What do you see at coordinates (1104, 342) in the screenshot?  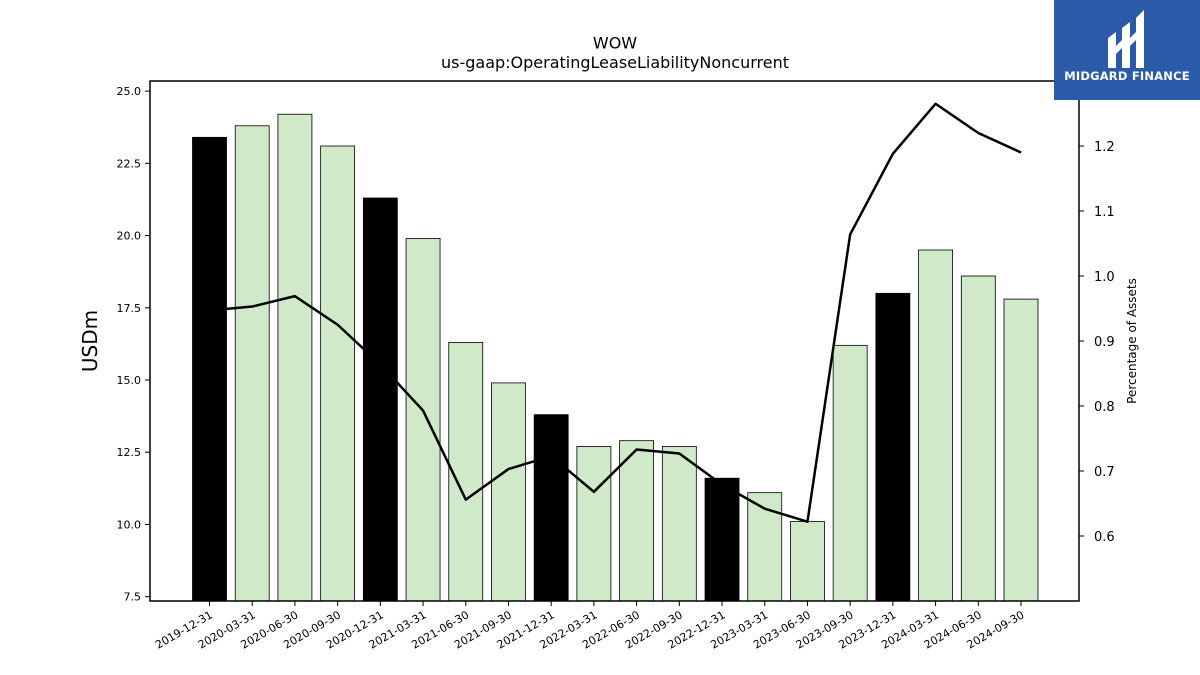 I see `y2-tick-label-0.9: 0.9` at bounding box center [1104, 342].